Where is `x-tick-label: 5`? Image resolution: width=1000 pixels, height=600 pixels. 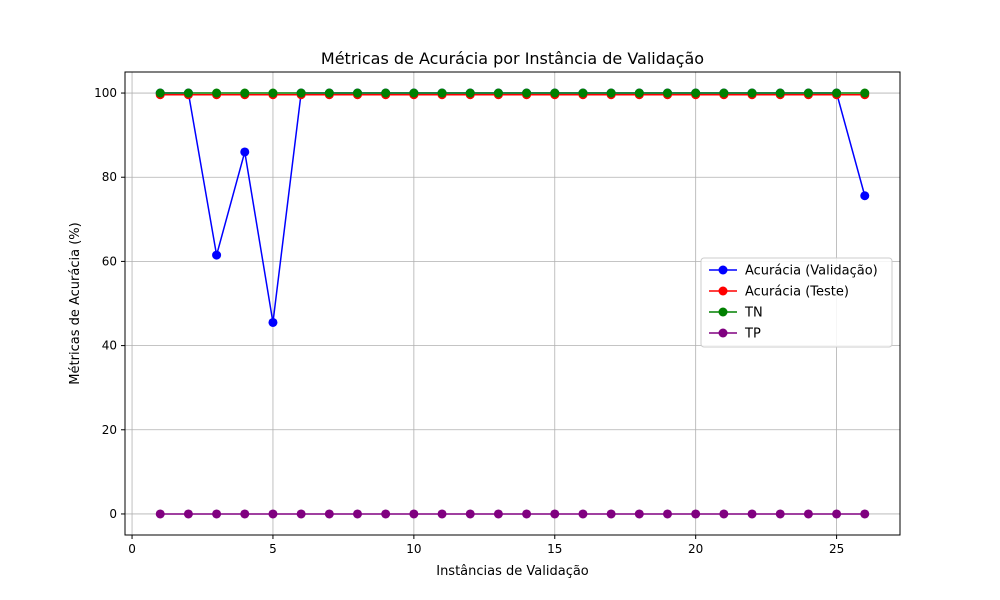 x-tick-label: 5 is located at coordinates (273, 549).